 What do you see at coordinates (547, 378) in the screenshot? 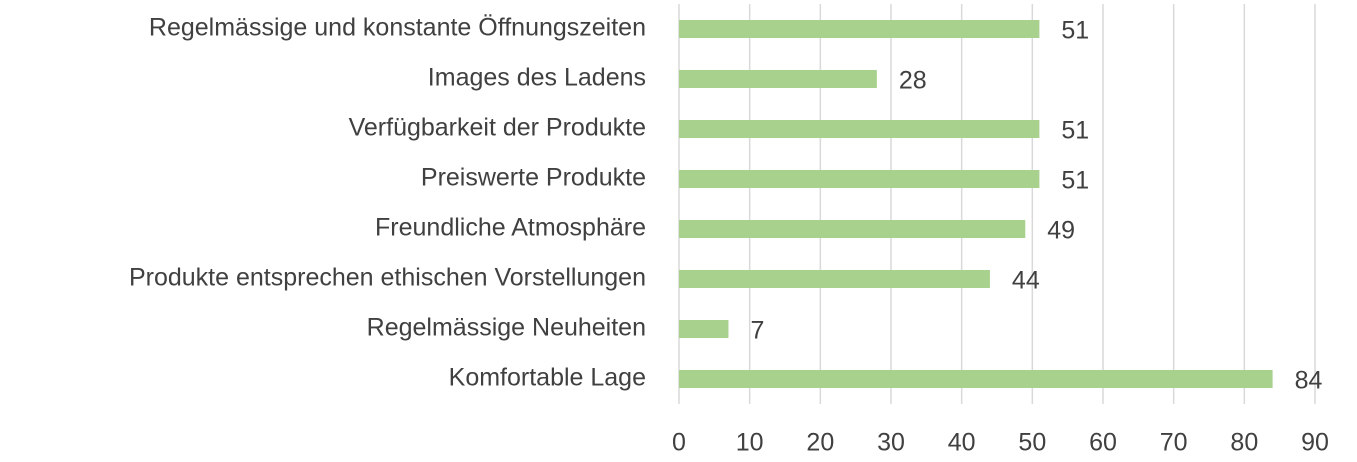
I see `y-tick-label: Komfortable Lage` at bounding box center [547, 378].